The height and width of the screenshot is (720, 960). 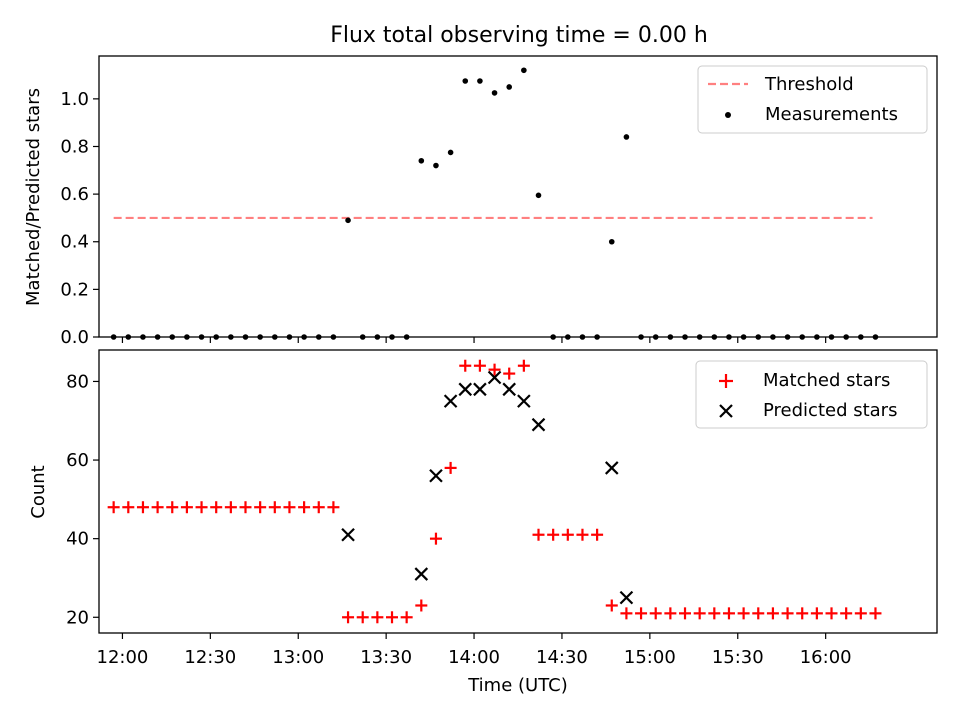 What do you see at coordinates (474, 340) in the screenshot?
I see `top-x-ticks` at bounding box center [474, 340].